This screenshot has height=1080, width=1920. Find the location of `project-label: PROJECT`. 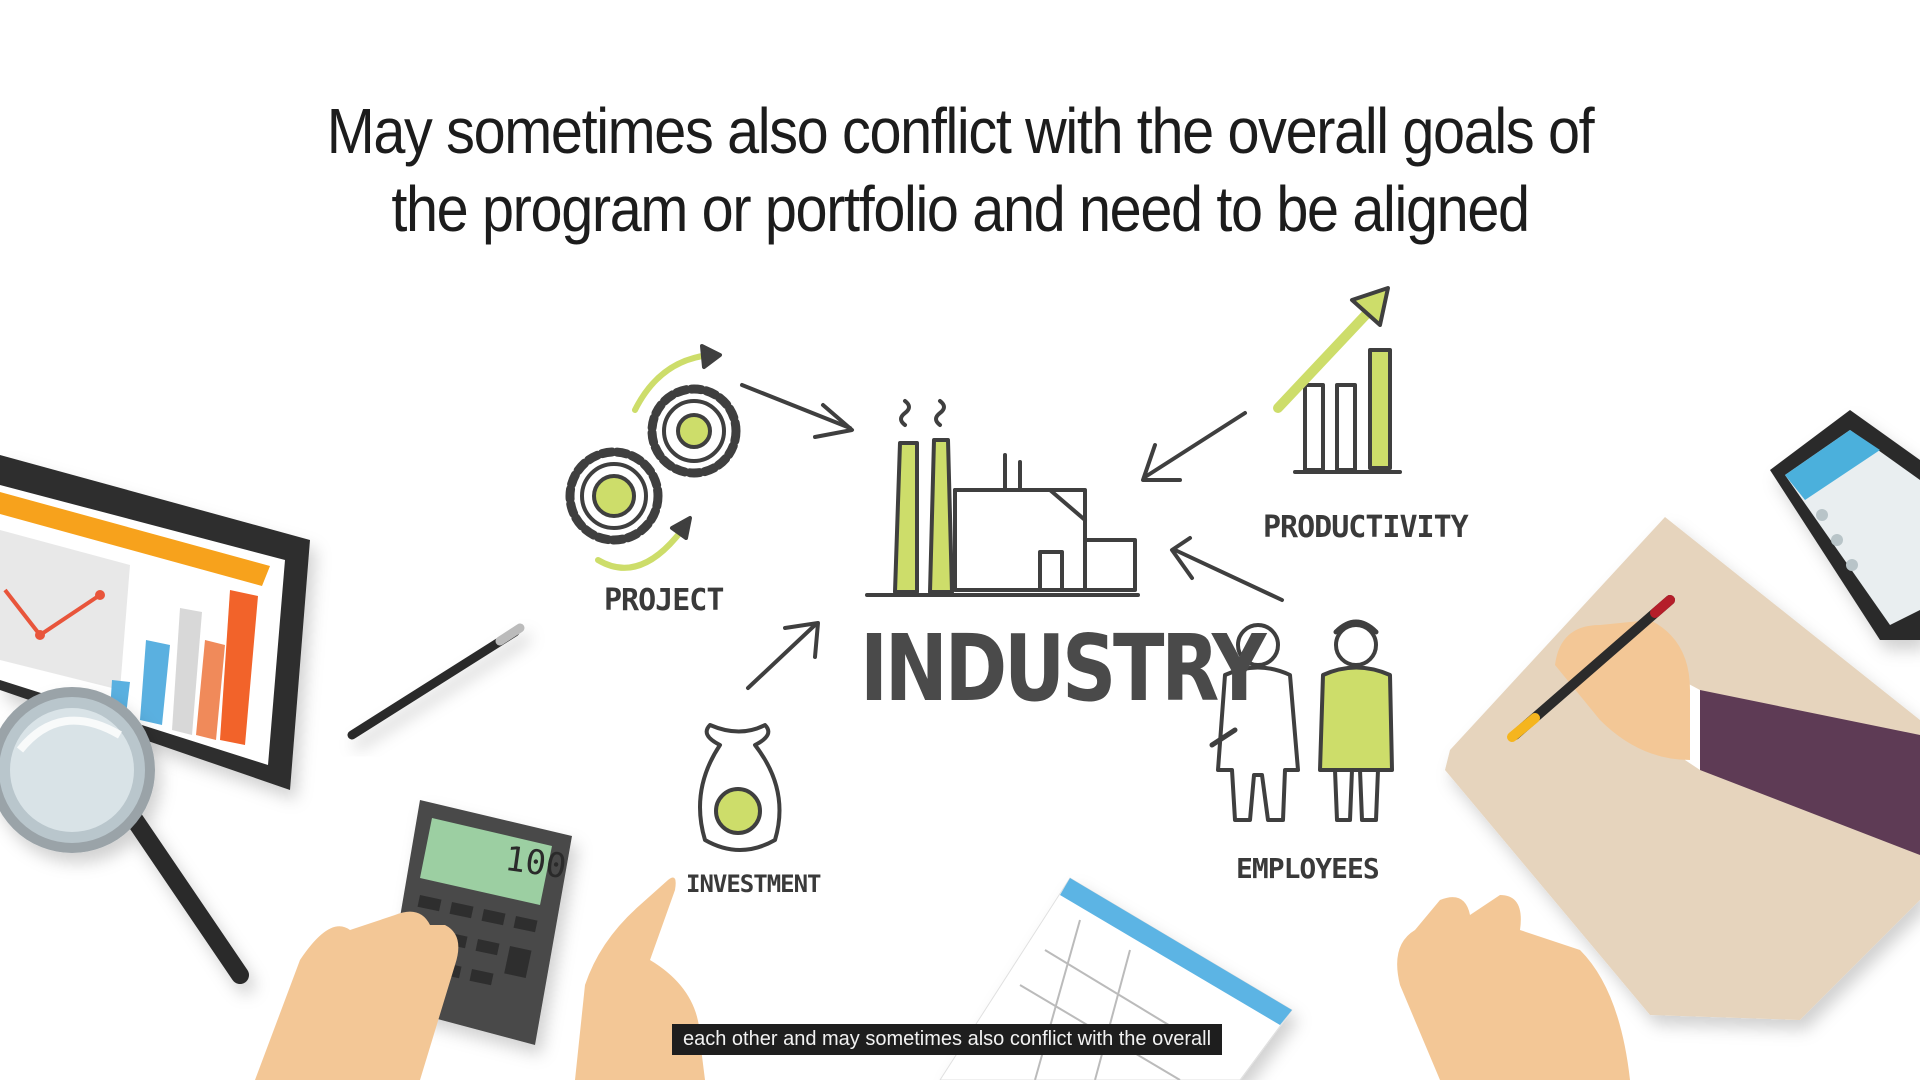

project-label: PROJECT is located at coordinates (664, 600).